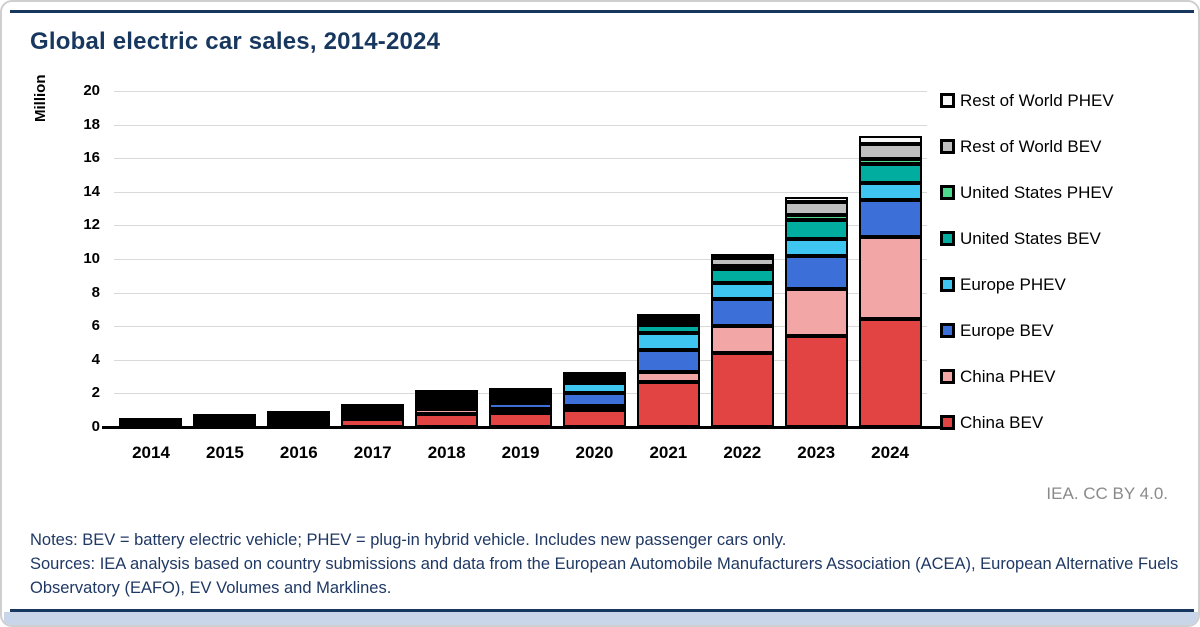 The width and height of the screenshot is (1200, 627). I want to click on bar-segment-china-phev-2024, so click(890, 278).